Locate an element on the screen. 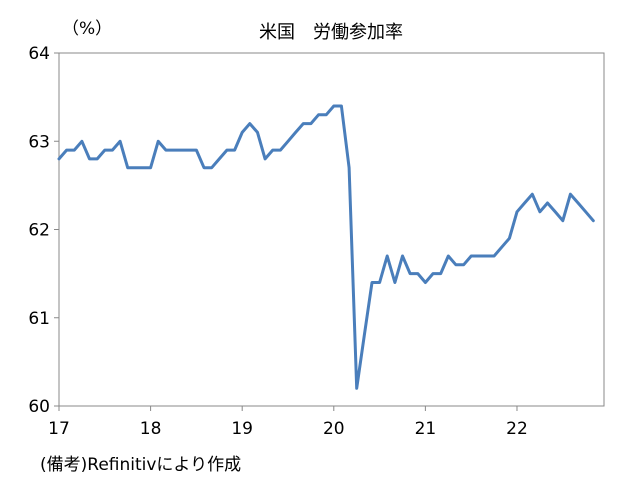 This screenshot has width=630, height=486. chart-title: 米国 労働参加率 is located at coordinates (331, 32).